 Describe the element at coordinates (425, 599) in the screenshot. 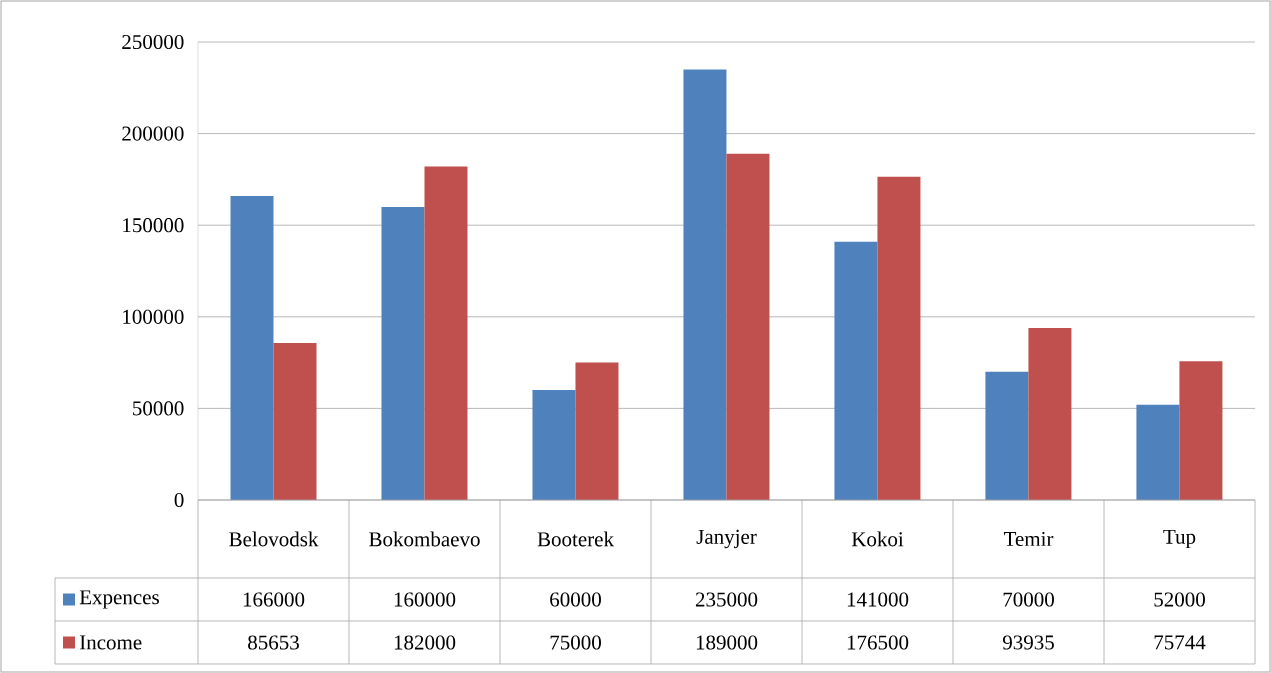

I see `data-label: 160000` at that location.